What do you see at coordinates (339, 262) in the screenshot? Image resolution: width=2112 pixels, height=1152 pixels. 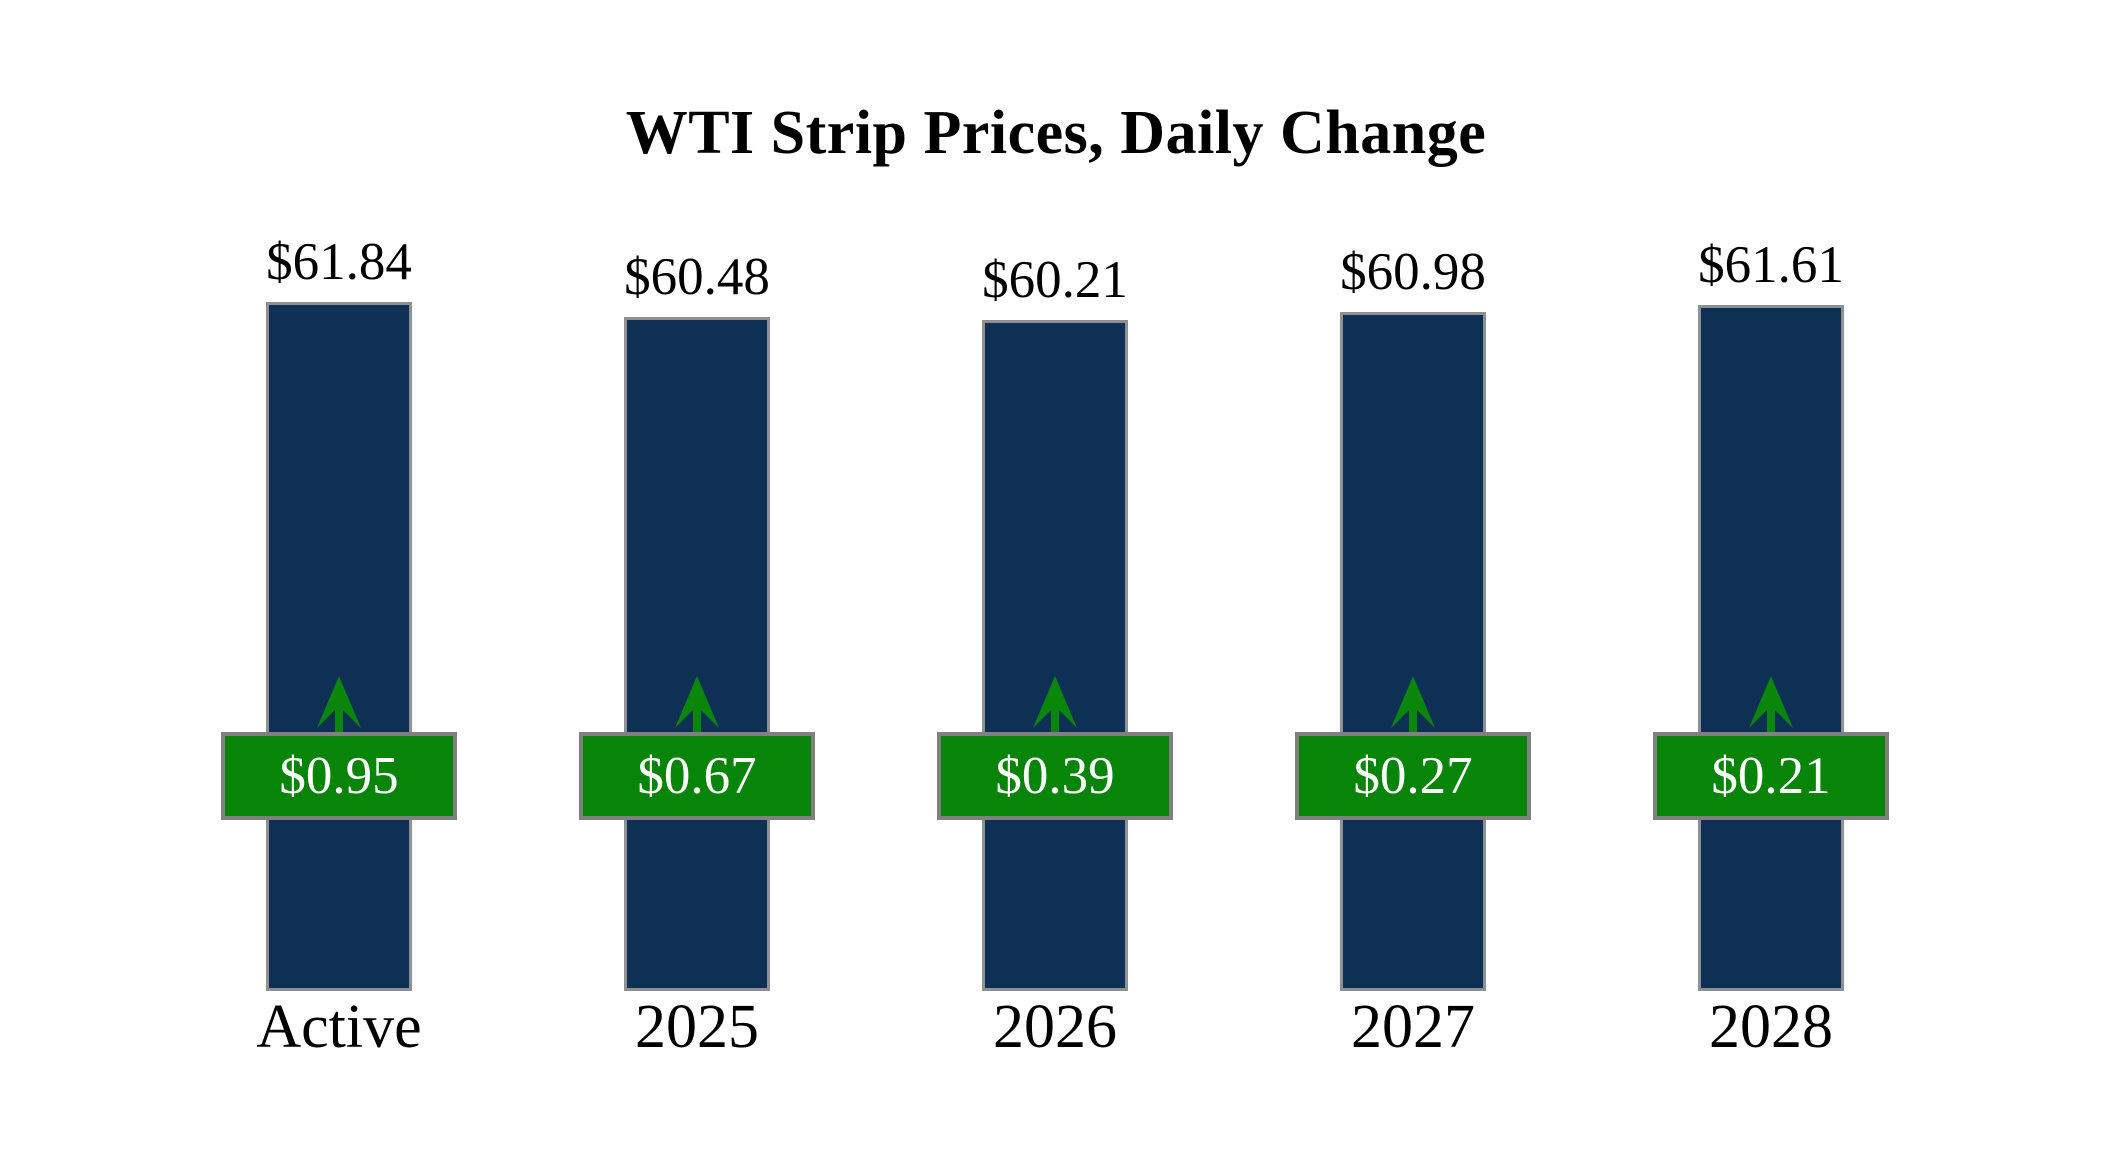 I see `strip-price-label: $61.84` at bounding box center [339, 262].